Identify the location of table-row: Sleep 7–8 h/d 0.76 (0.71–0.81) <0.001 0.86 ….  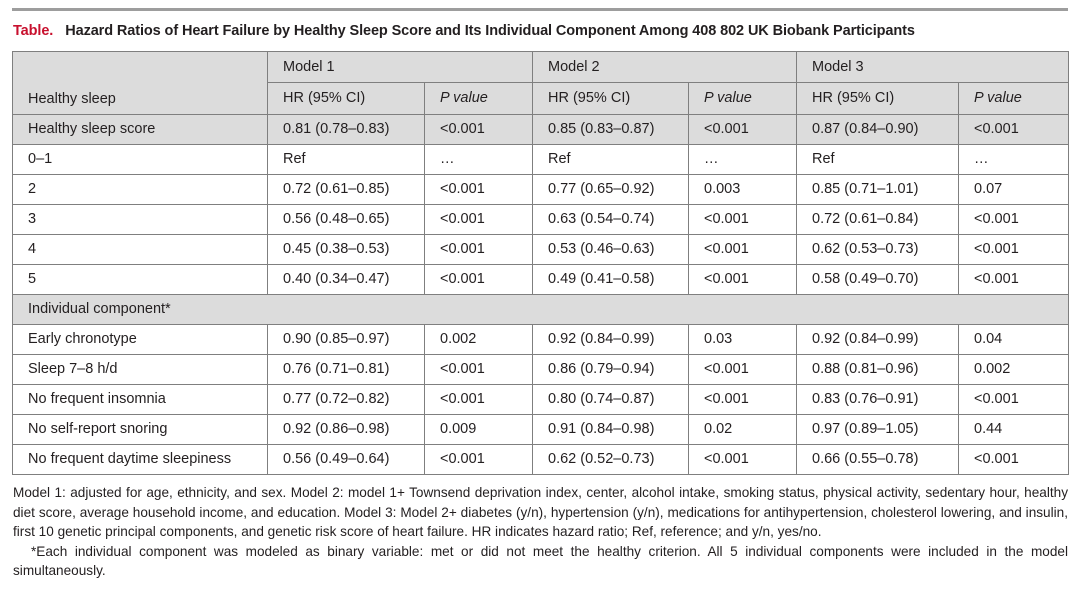
(540, 369).